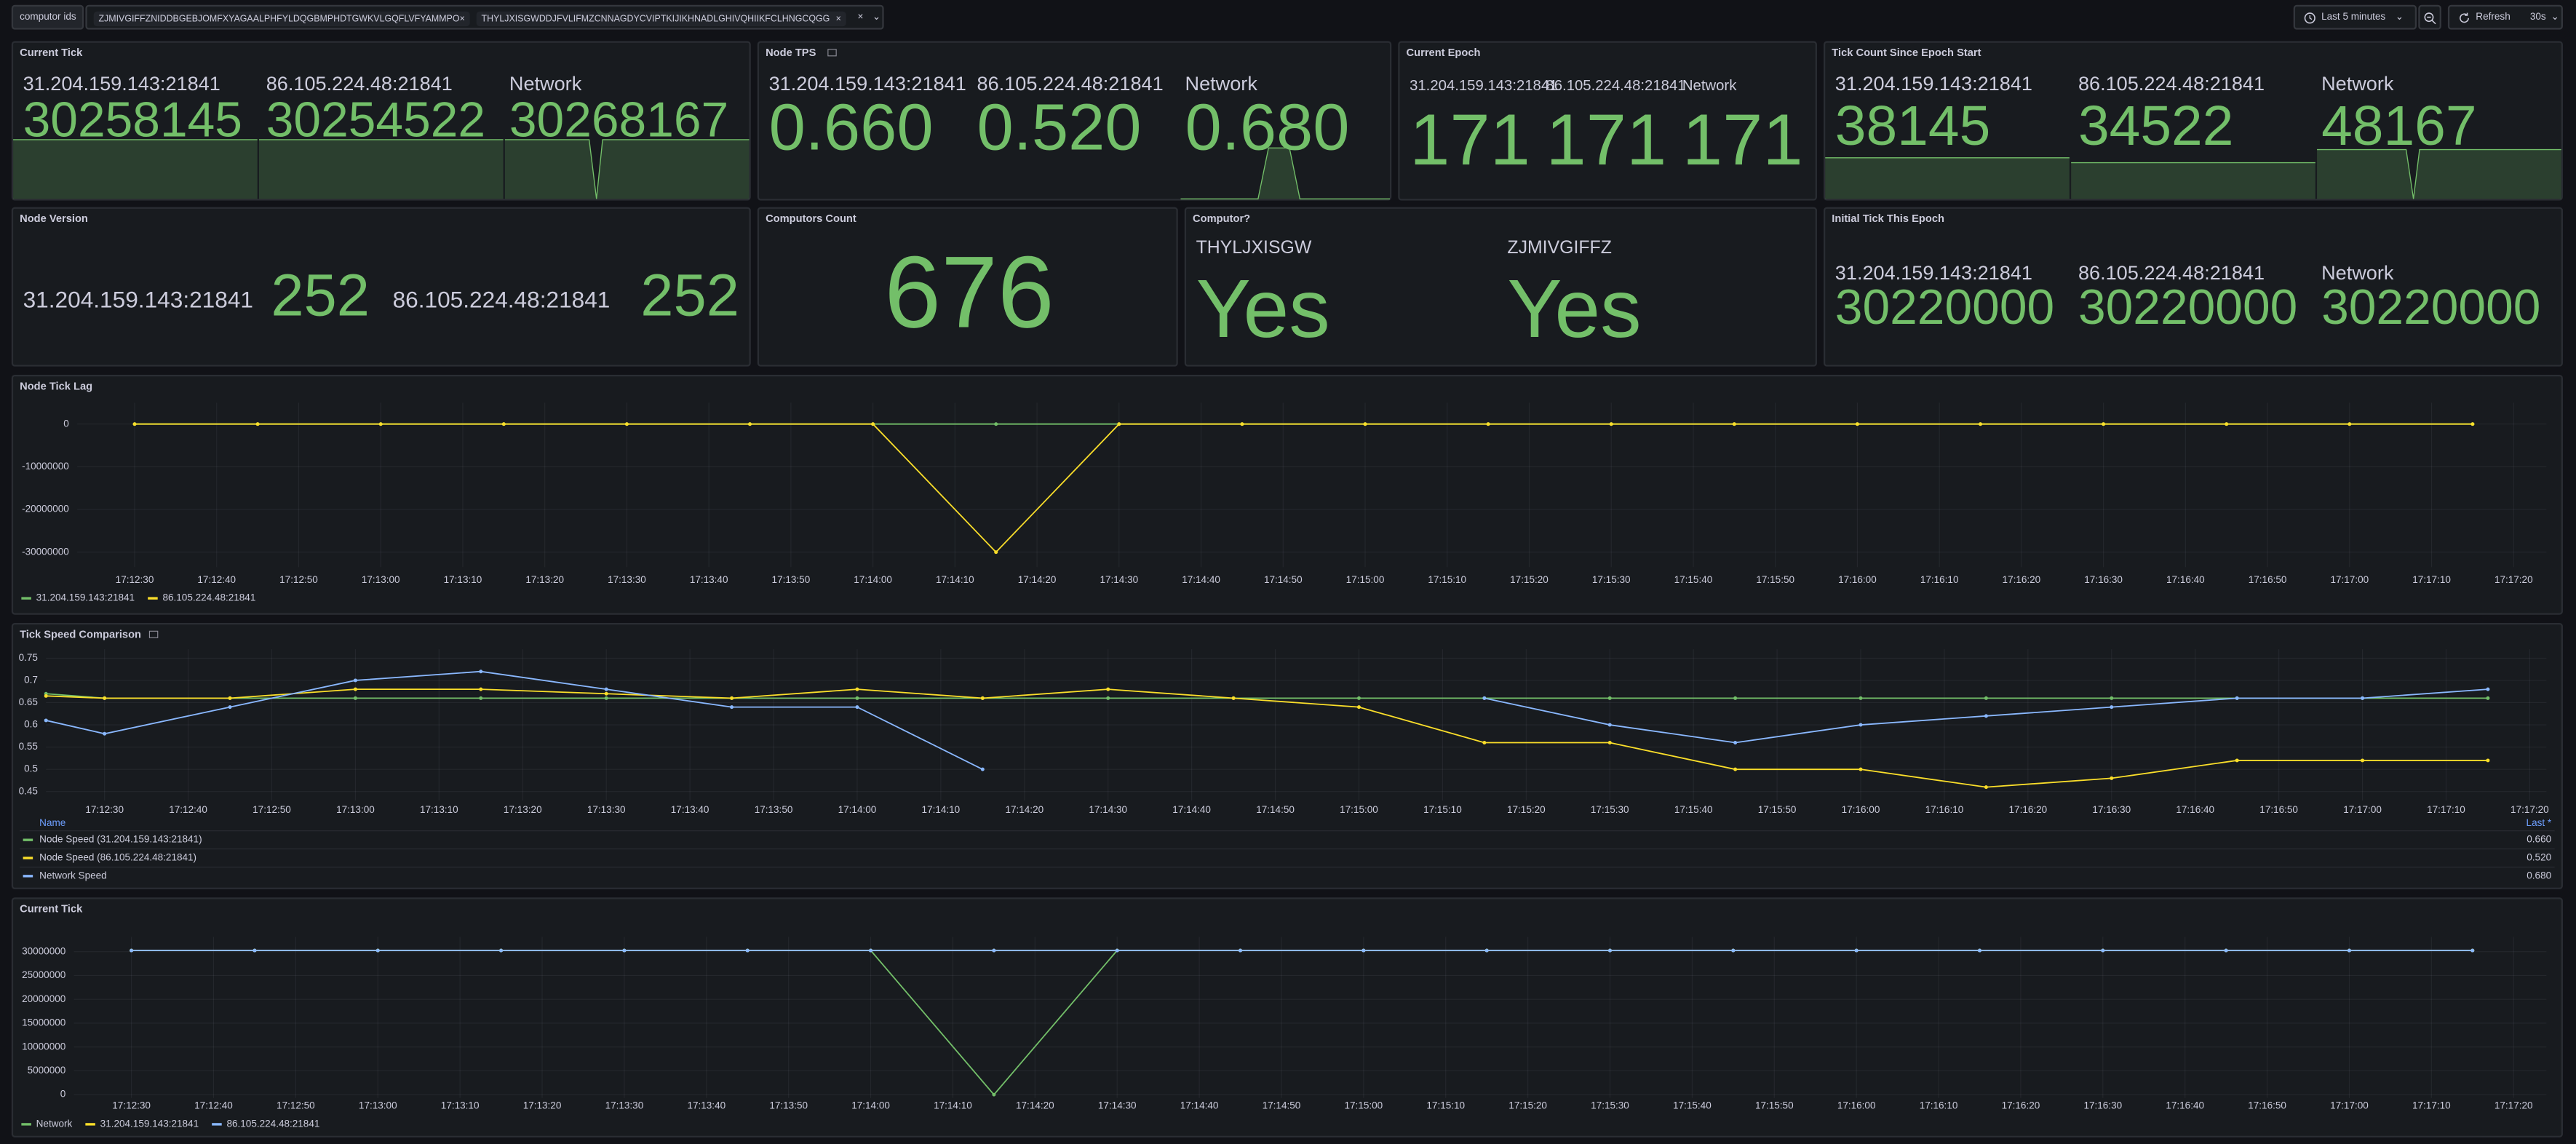 The height and width of the screenshot is (1144, 2576). I want to click on stat-label: 86.105.224.48:21841, so click(2171, 83).